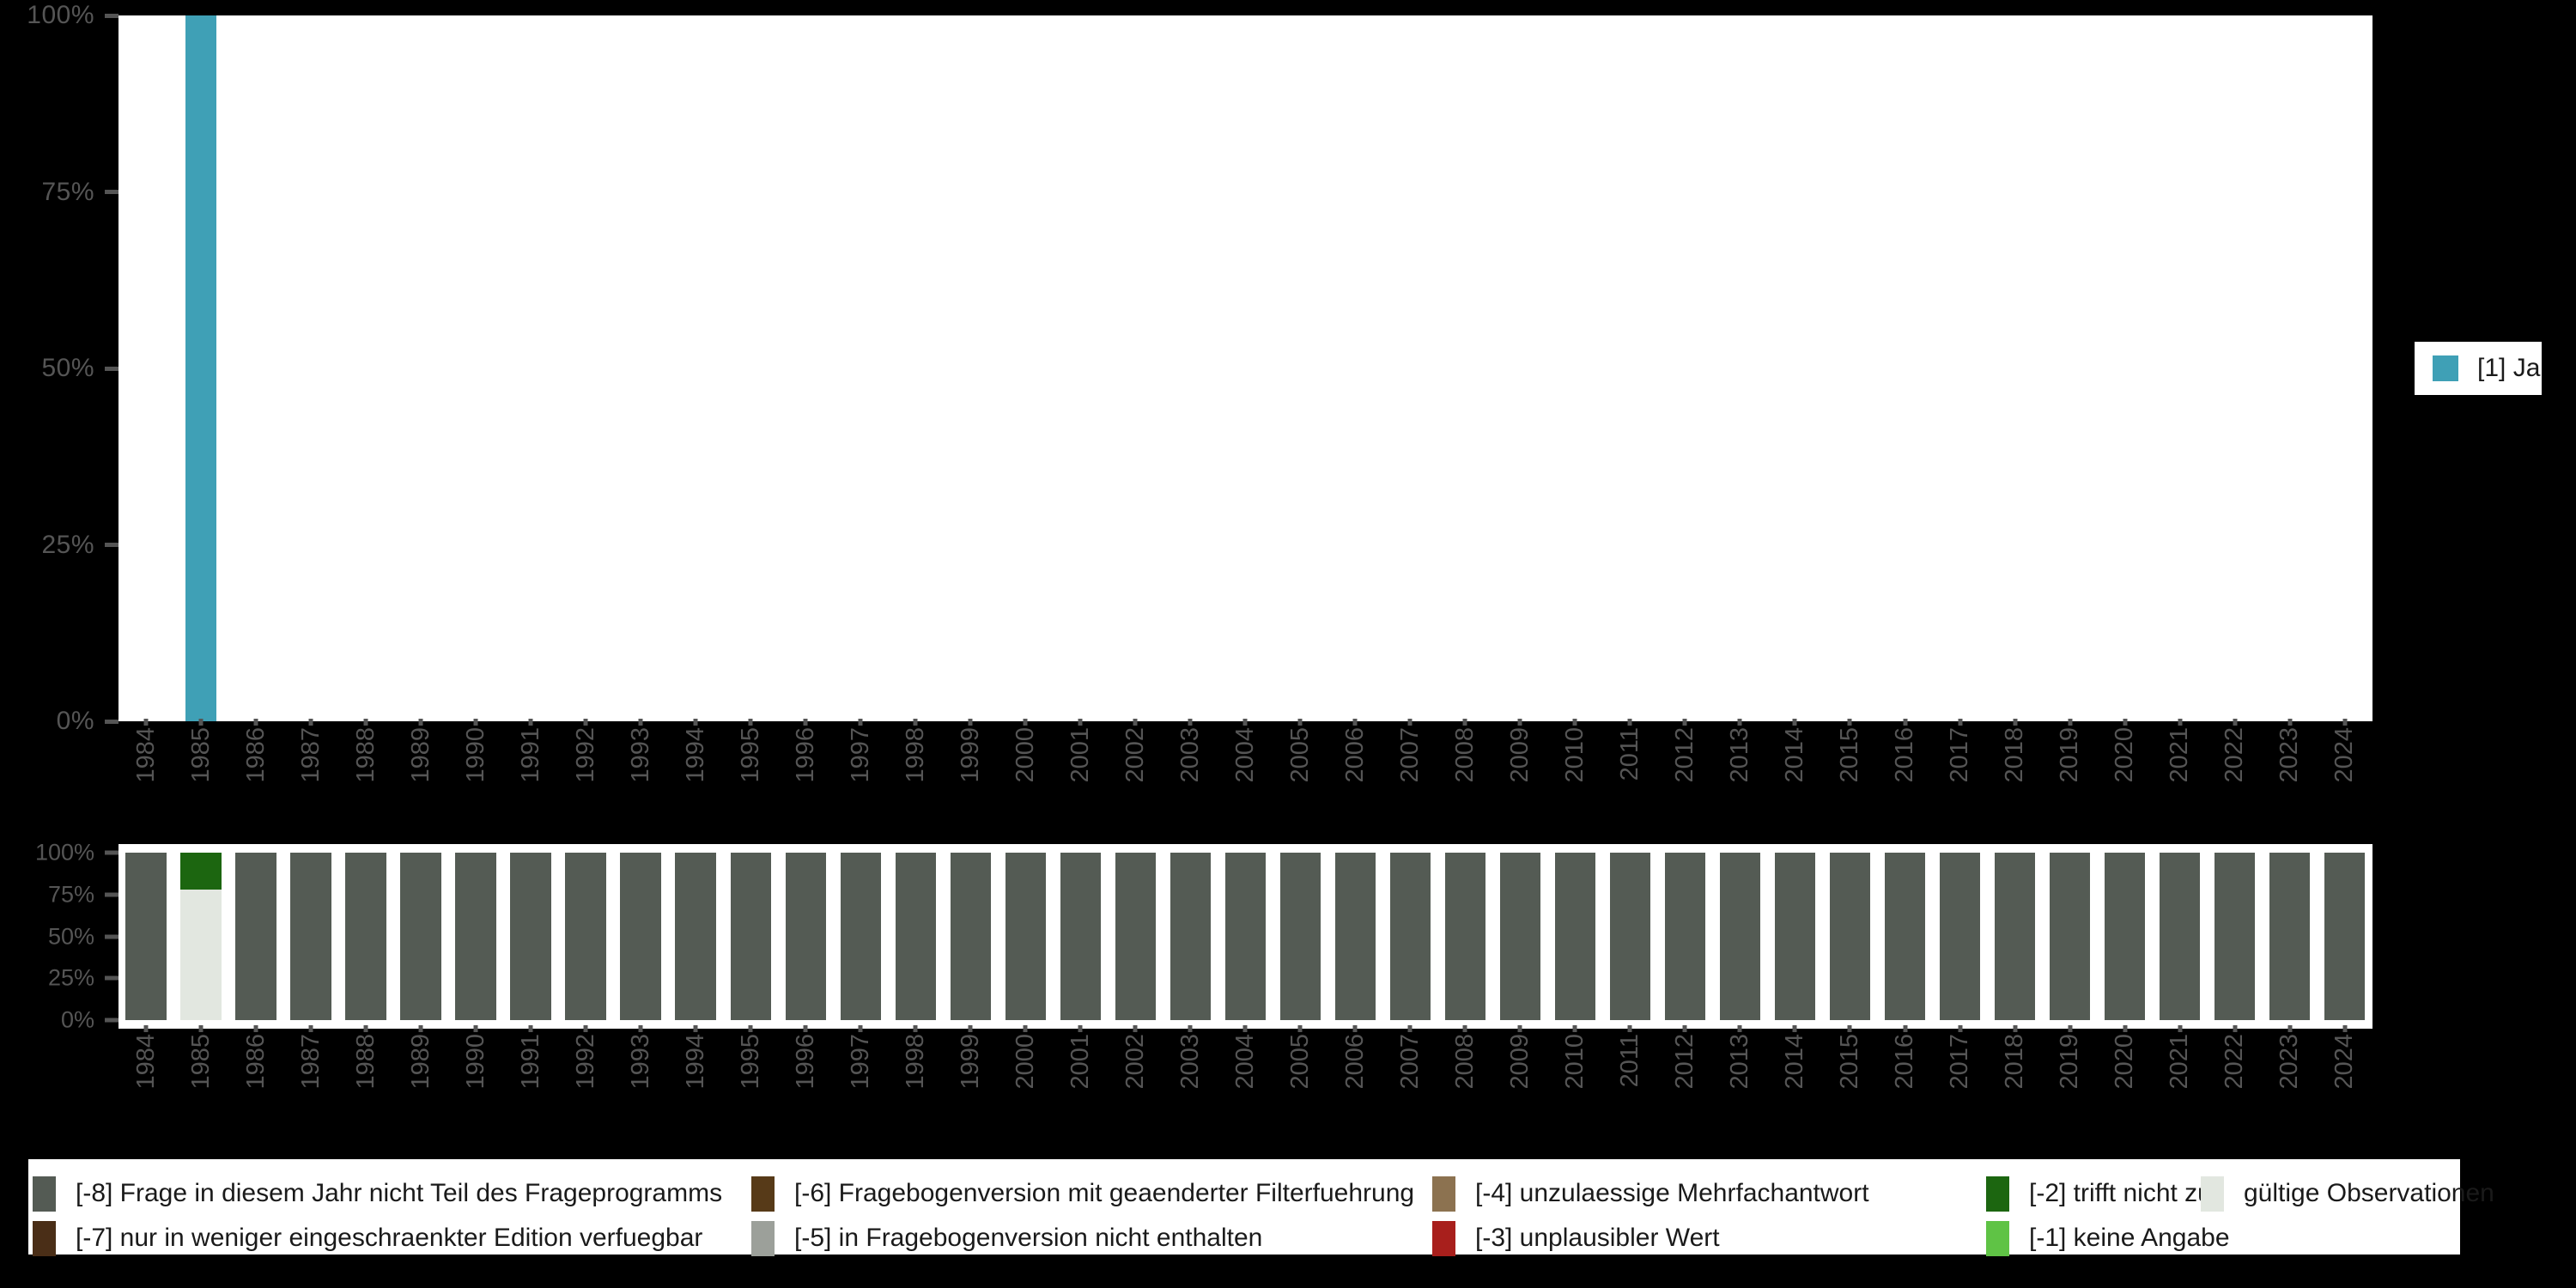 This screenshot has height=1288, width=2576. What do you see at coordinates (2108, 1239) in the screenshot?
I see `legend-item: [-1] keine Angabe` at bounding box center [2108, 1239].